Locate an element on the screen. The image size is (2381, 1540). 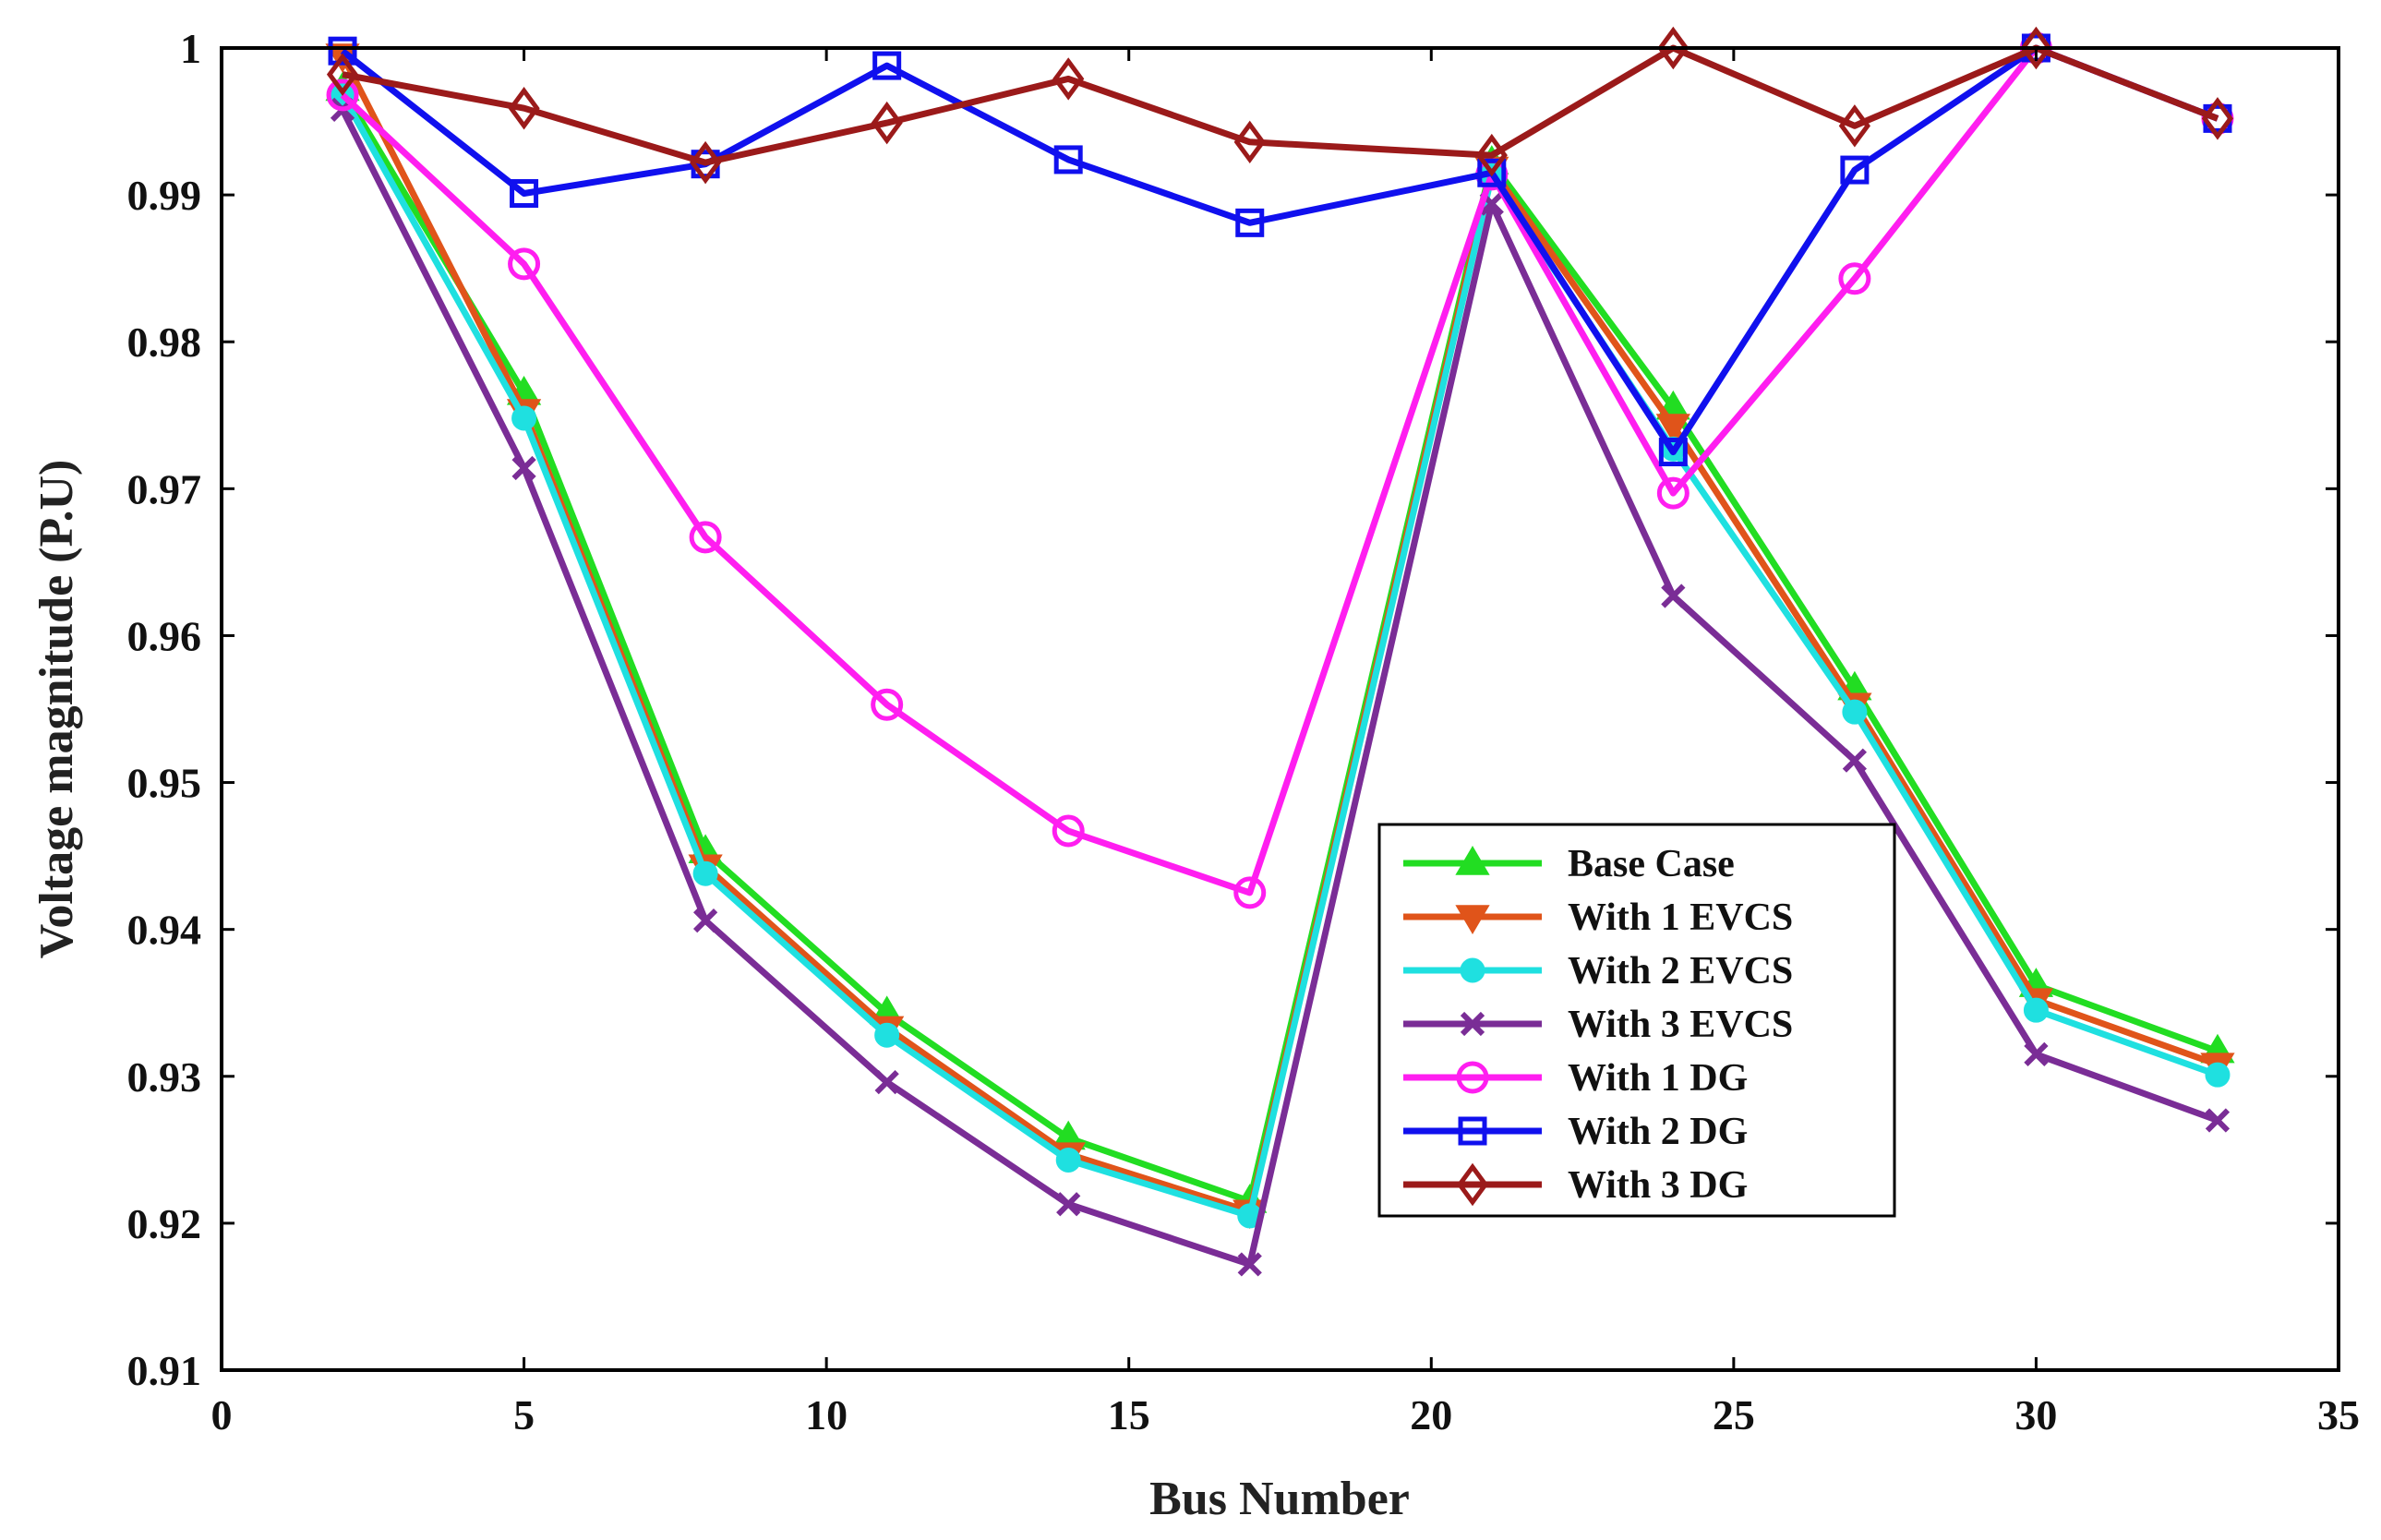
legend-label: With 3 DG is located at coordinates (1658, 1186).